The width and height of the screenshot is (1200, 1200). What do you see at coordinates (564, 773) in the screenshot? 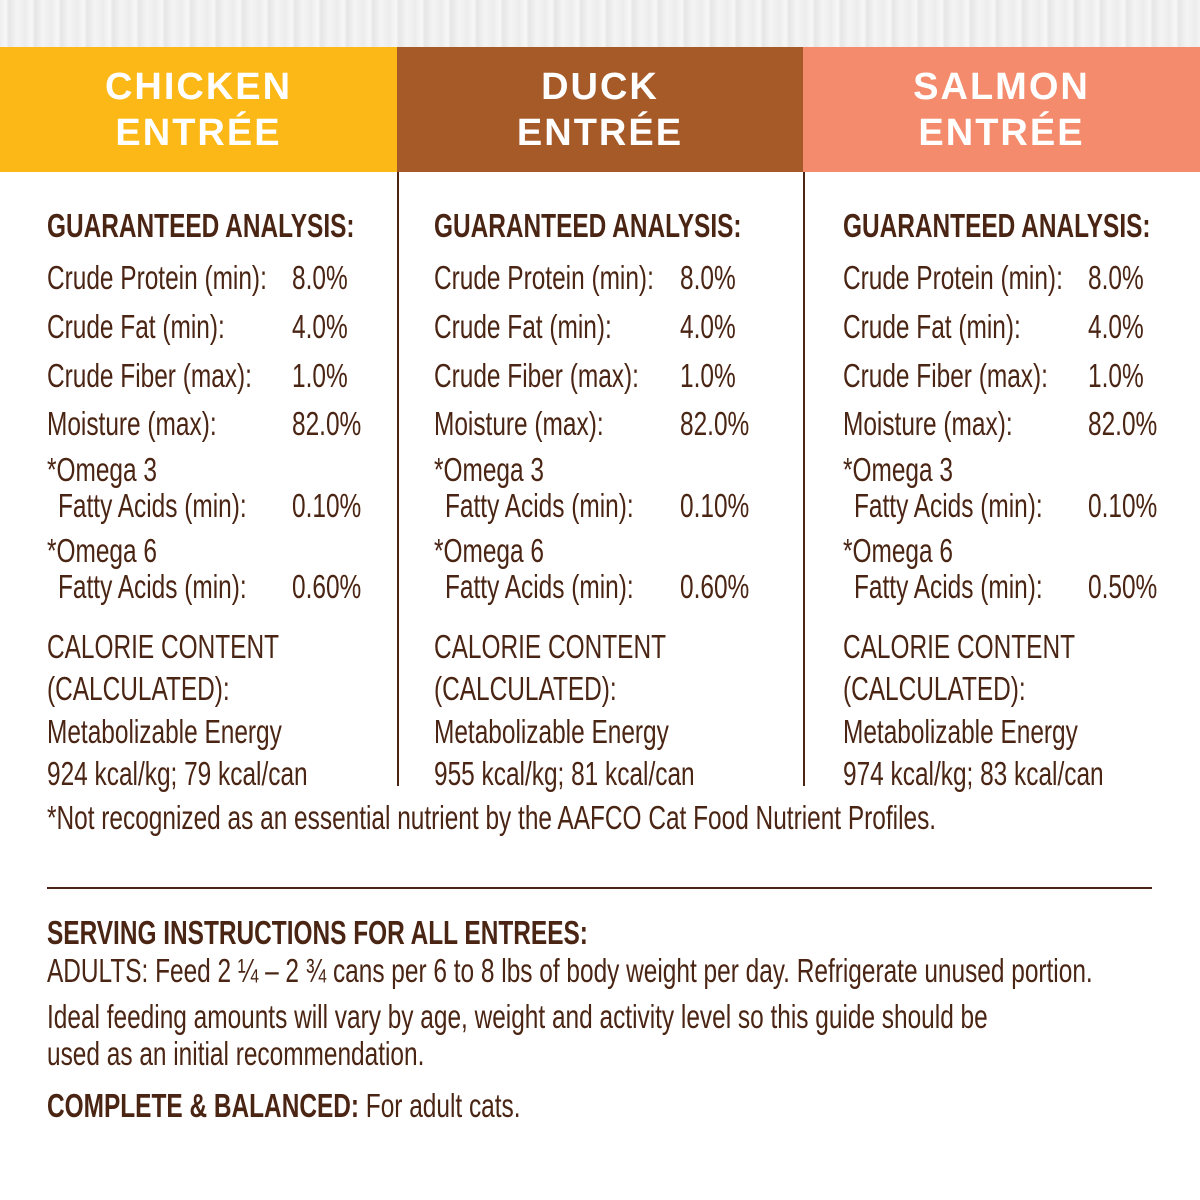
I see `calorie-line: 955 kcal/kg; 81 kcal/can` at bounding box center [564, 773].